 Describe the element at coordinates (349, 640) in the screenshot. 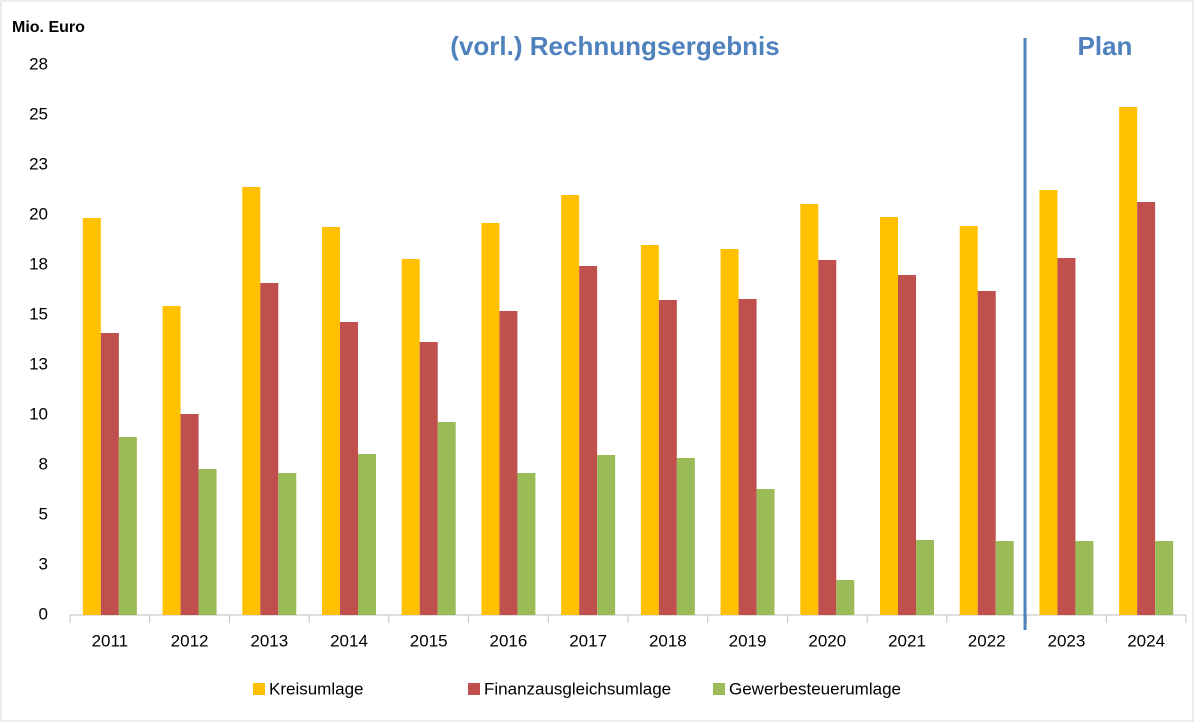

I see `x-tick-label: 2014` at that location.